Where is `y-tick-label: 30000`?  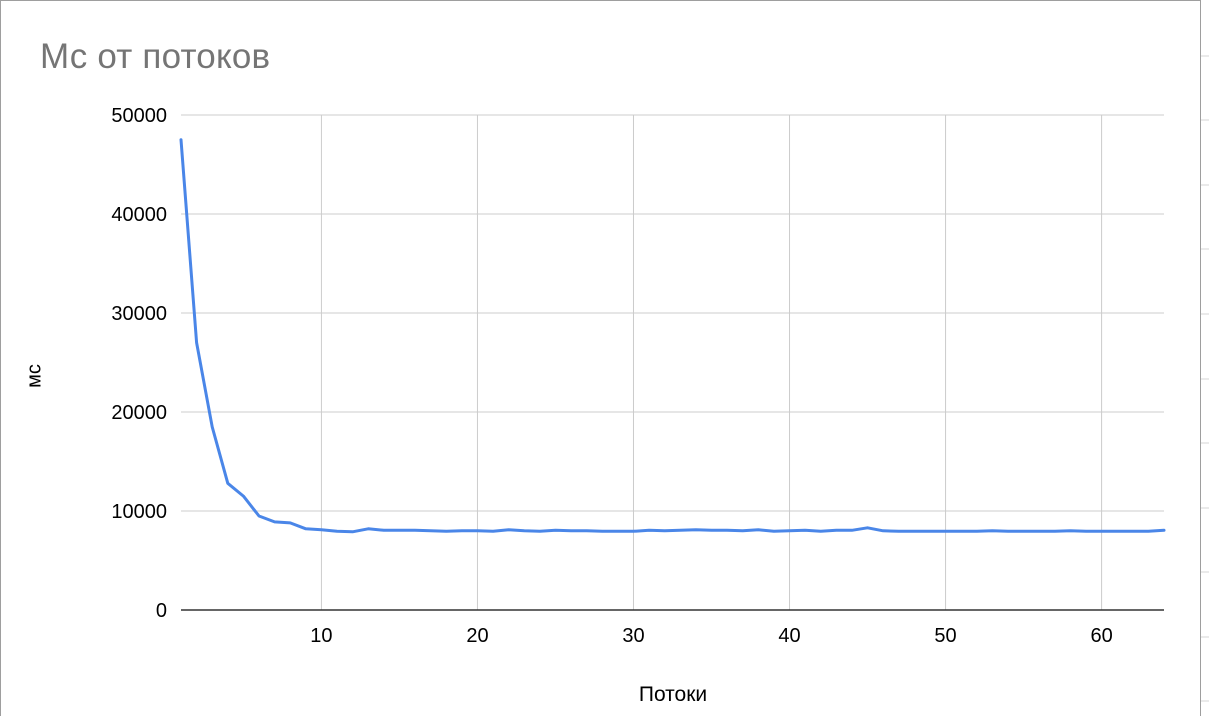
y-tick-label: 30000 is located at coordinates (139, 314).